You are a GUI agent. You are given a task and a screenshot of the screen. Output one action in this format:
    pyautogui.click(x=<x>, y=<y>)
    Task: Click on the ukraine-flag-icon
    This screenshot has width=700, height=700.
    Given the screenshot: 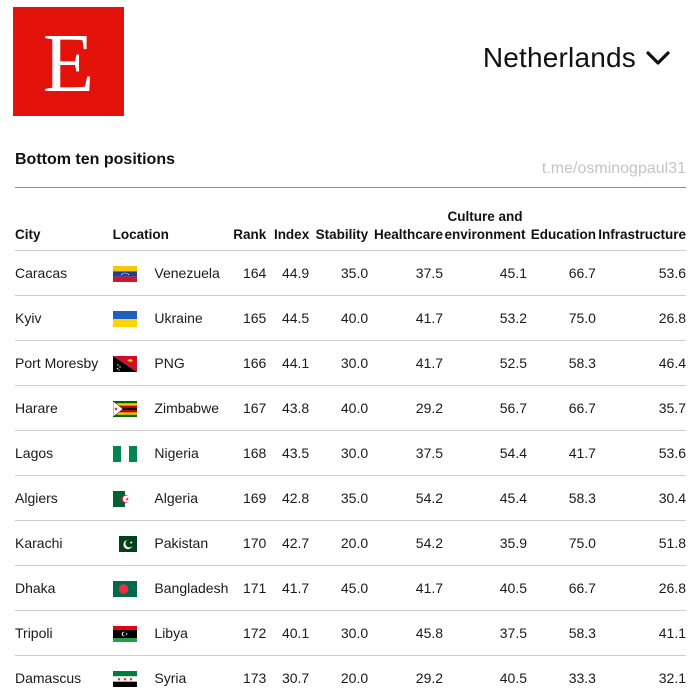 What is the action you would take?
    pyautogui.click(x=125, y=319)
    